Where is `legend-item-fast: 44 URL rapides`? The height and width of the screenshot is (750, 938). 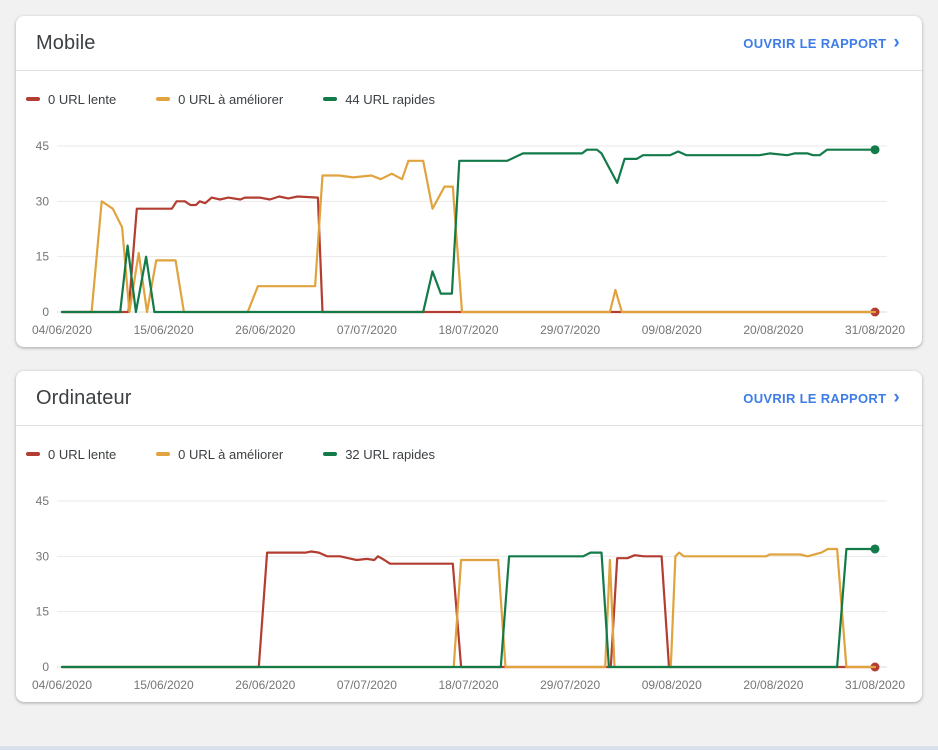
legend-item-fast: 44 URL rapides is located at coordinates (379, 99).